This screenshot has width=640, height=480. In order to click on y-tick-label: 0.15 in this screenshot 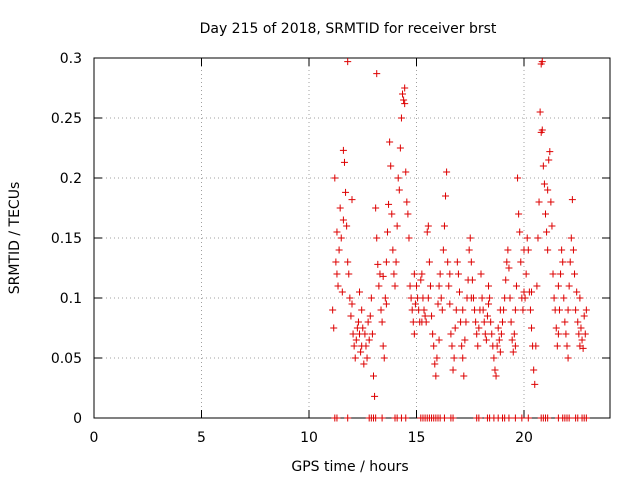, I will do `click(66, 239)`.